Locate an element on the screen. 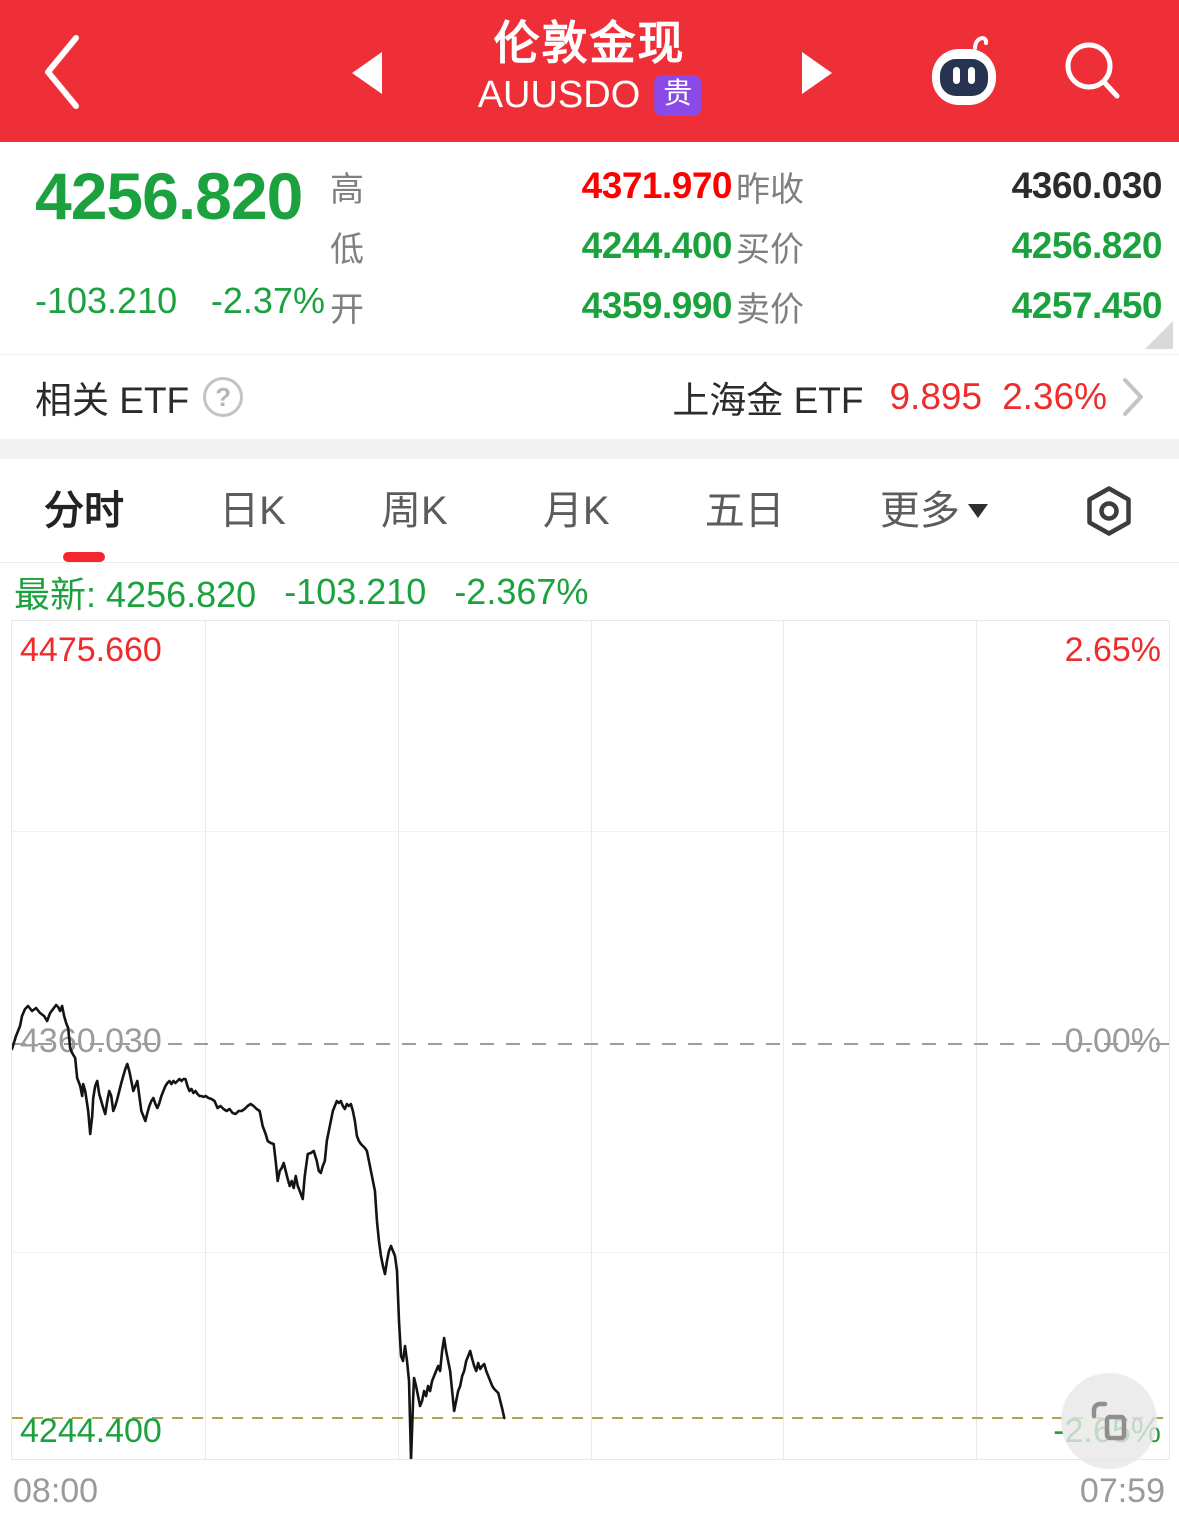  etf-name: 上海金 ETF is located at coordinates (768, 400).